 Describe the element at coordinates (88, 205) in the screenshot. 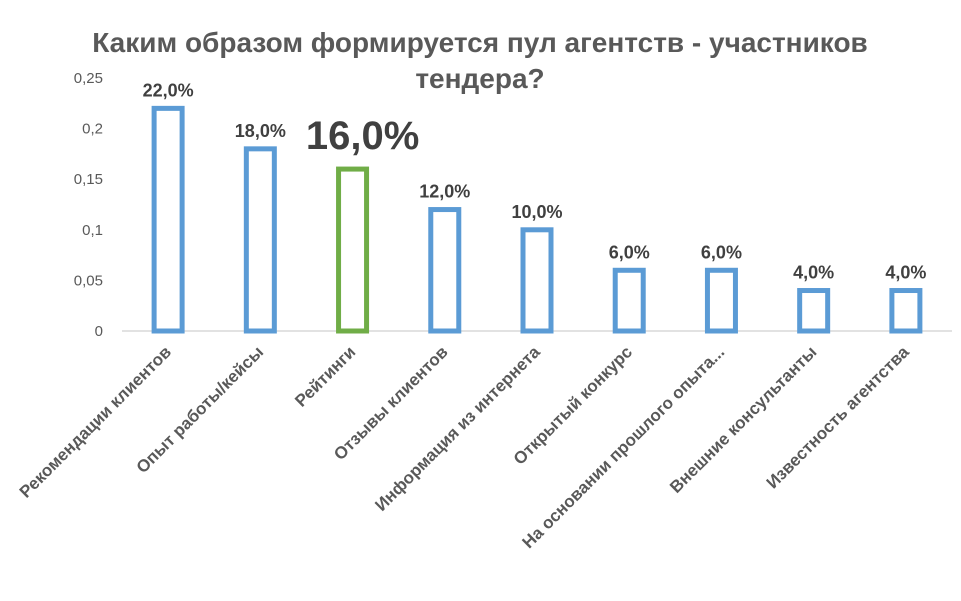

I see `y-axis: 0 0,05 0,1 0,15 0,2 0,25` at that location.